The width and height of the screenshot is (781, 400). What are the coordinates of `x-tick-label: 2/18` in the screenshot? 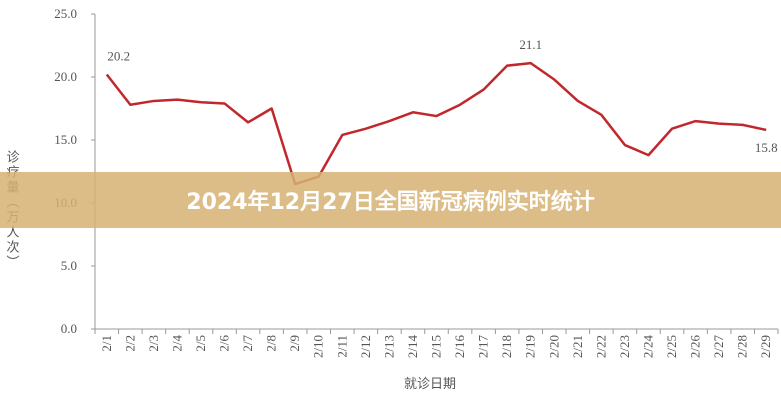 It's located at (506, 346).